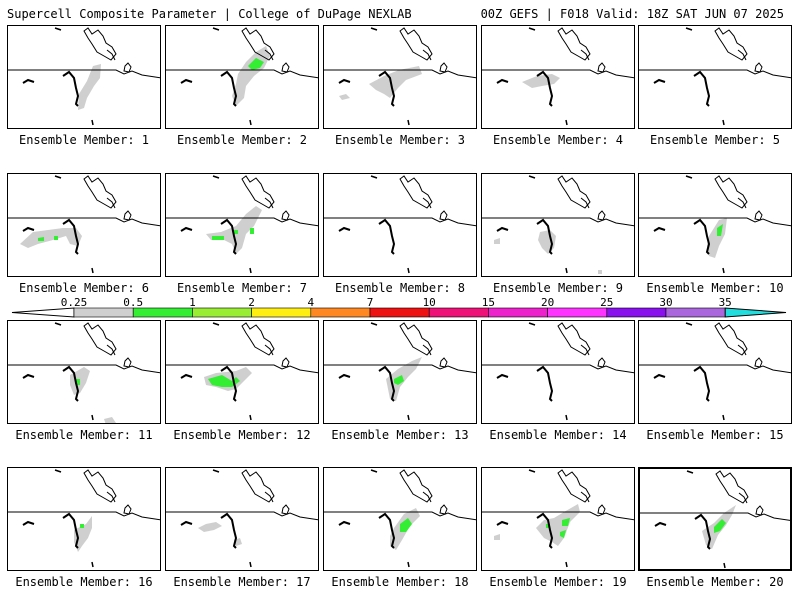  What do you see at coordinates (400, 140) in the screenshot?
I see `member-label: Ensemble Member: 3` at bounding box center [400, 140].